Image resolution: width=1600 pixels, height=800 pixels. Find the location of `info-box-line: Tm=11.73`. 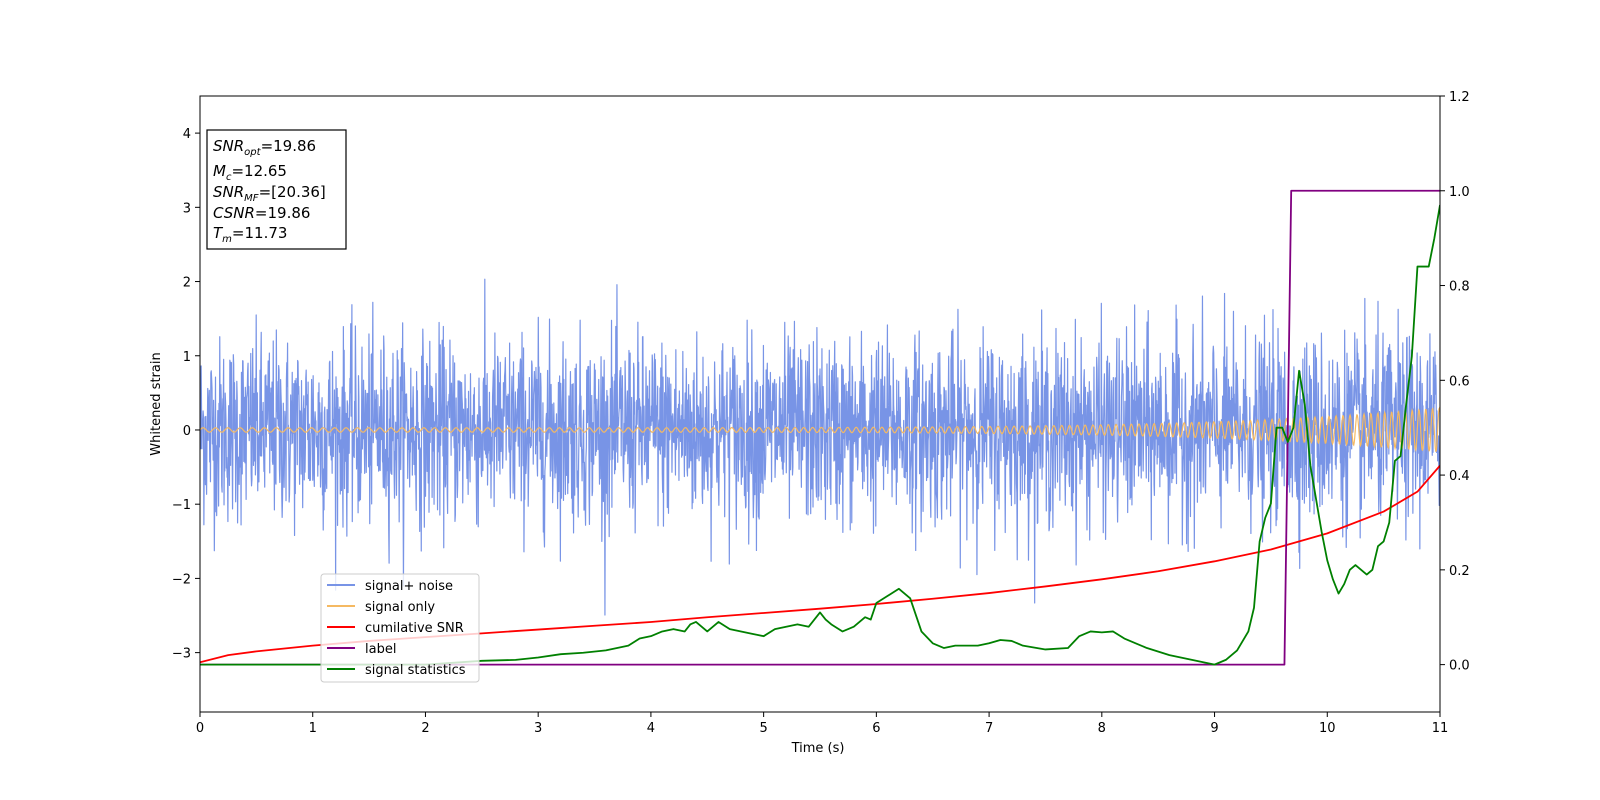

info-box-line: Tm=11.73 is located at coordinates (250, 234).